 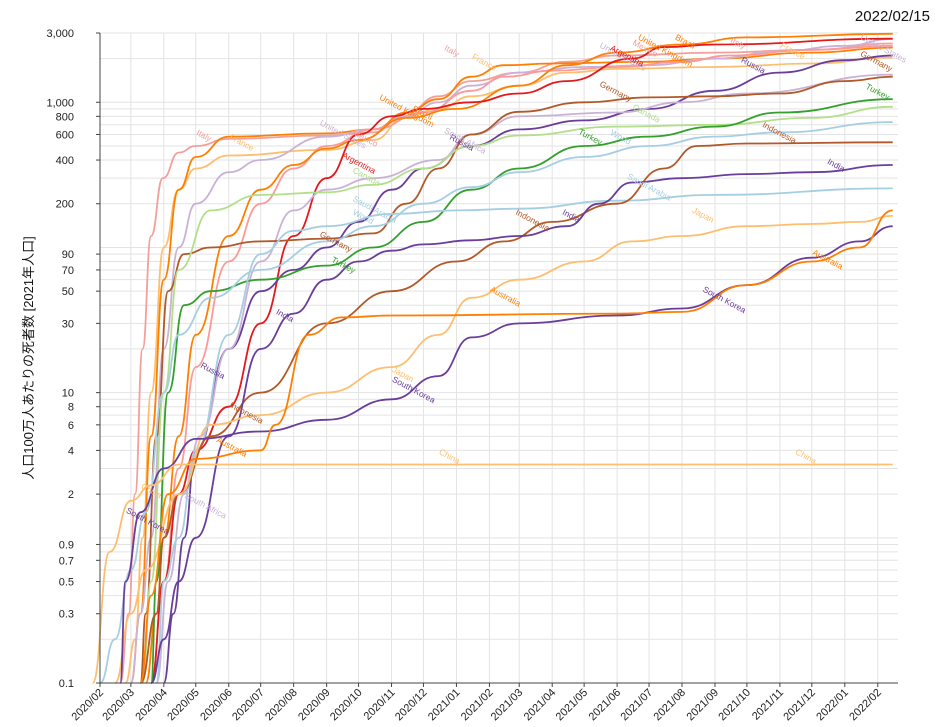 What do you see at coordinates (66, 583) in the screenshot?
I see `y-tick-label: 0.5` at bounding box center [66, 583].